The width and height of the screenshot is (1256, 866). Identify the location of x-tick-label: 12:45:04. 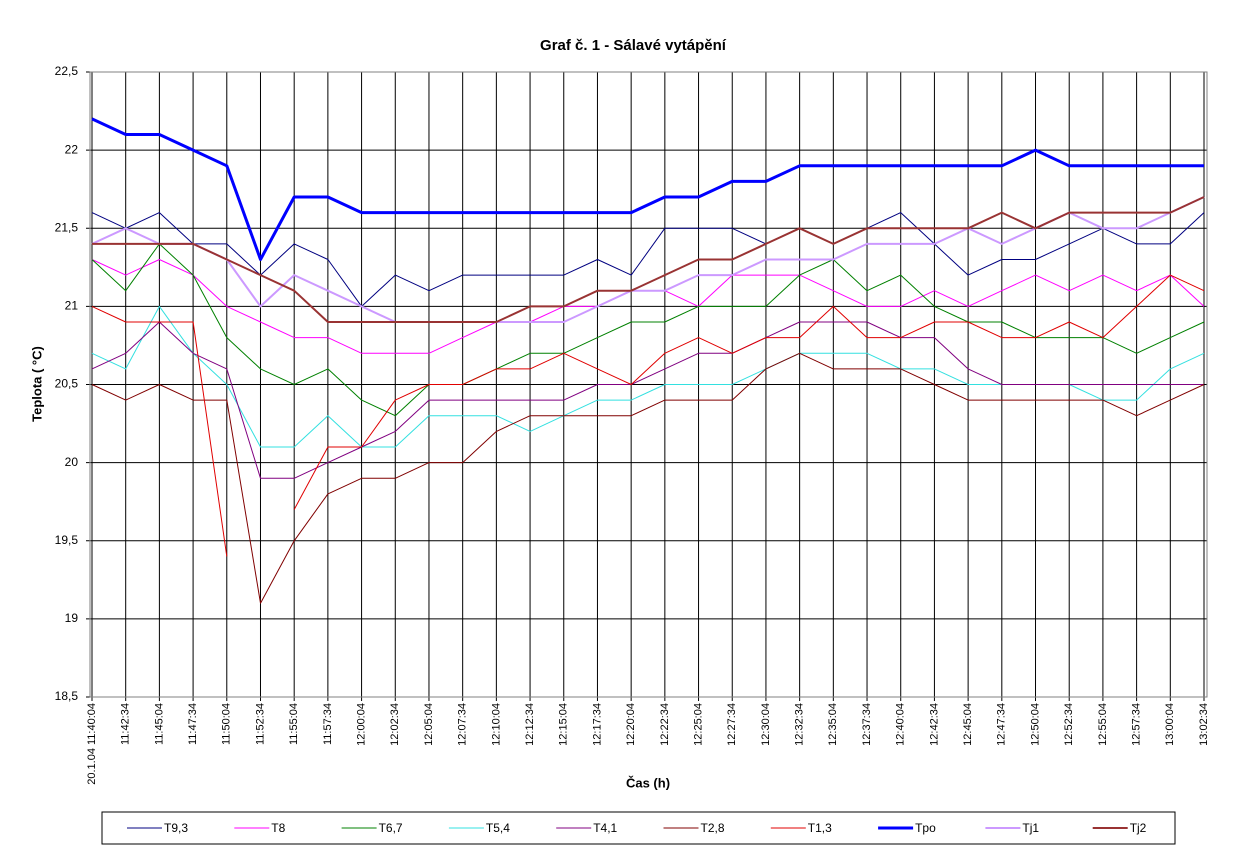
(968, 724).